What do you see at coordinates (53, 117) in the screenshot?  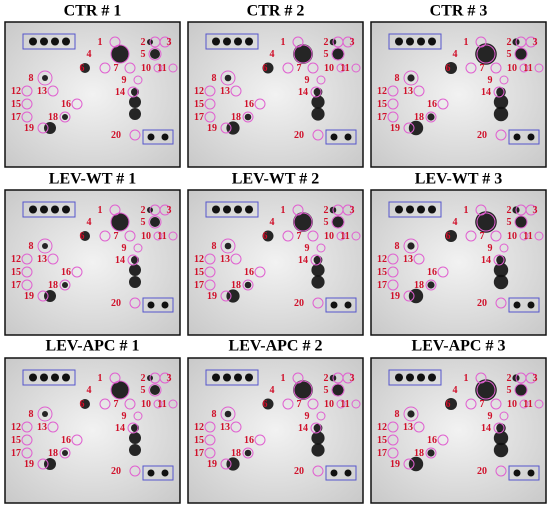 I see `spot-label: 18` at bounding box center [53, 117].